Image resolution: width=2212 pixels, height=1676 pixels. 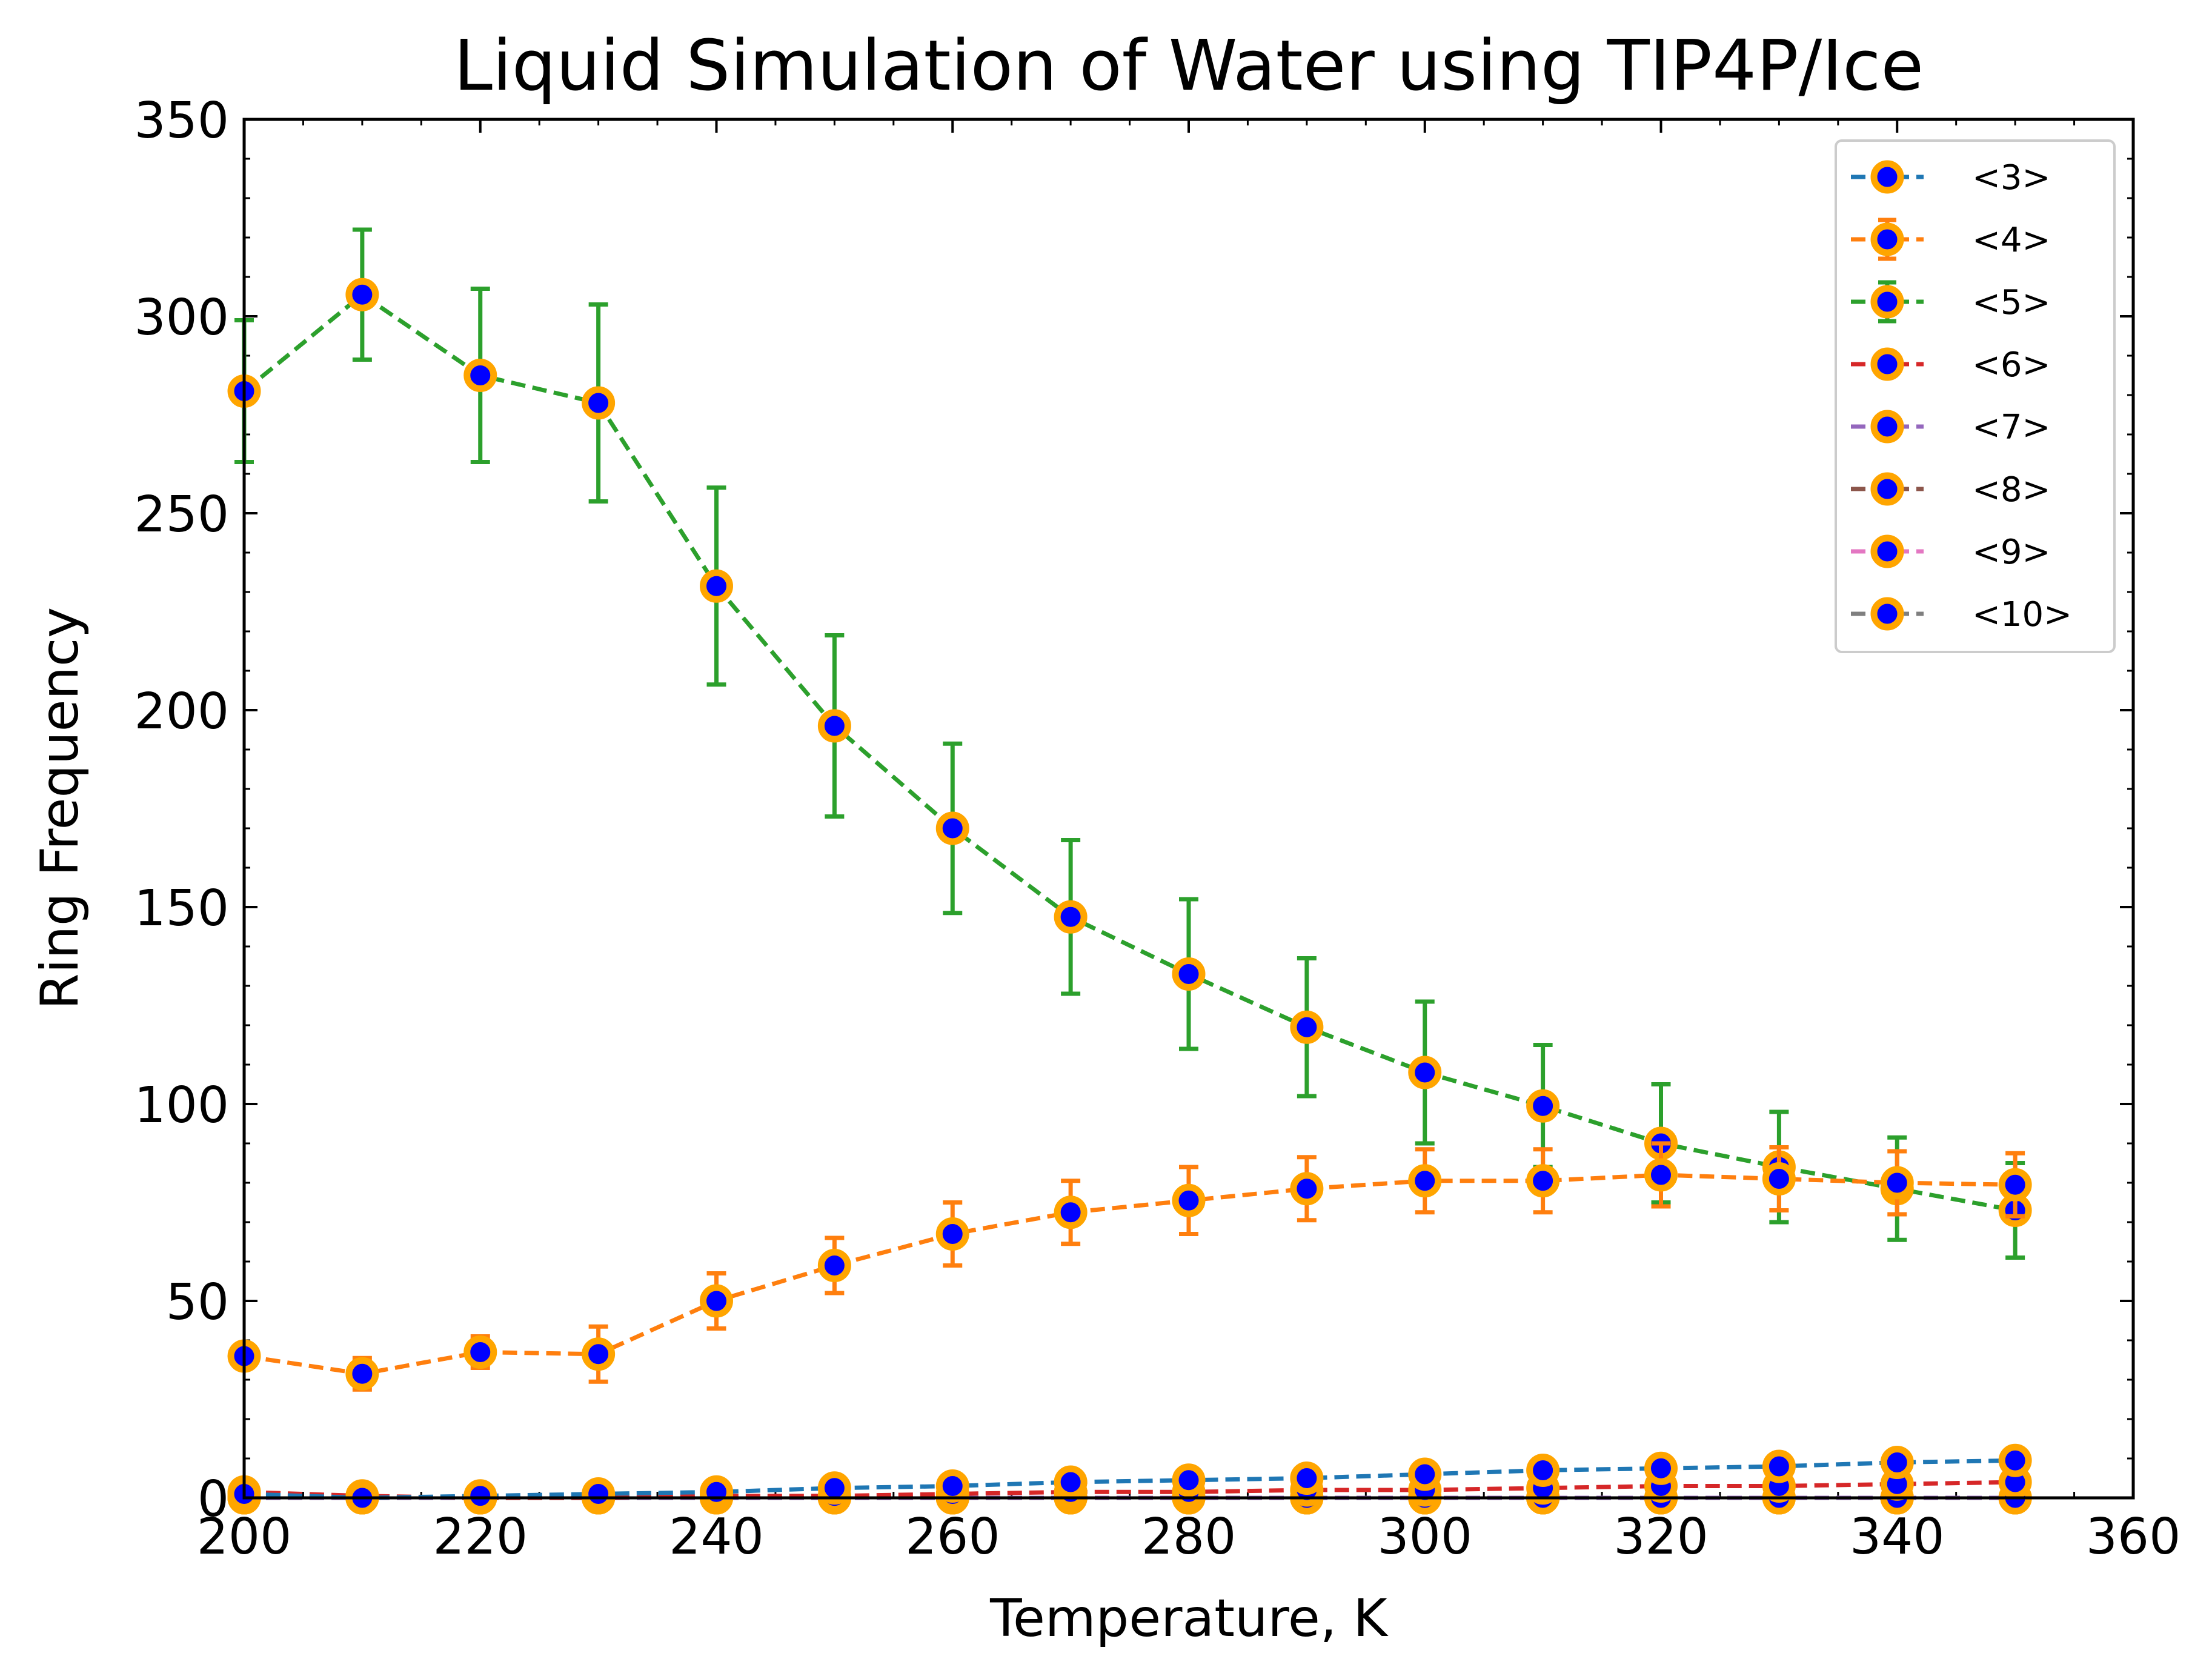 What do you see at coordinates (2011, 552) in the screenshot?
I see `legend-label: <9>` at bounding box center [2011, 552].